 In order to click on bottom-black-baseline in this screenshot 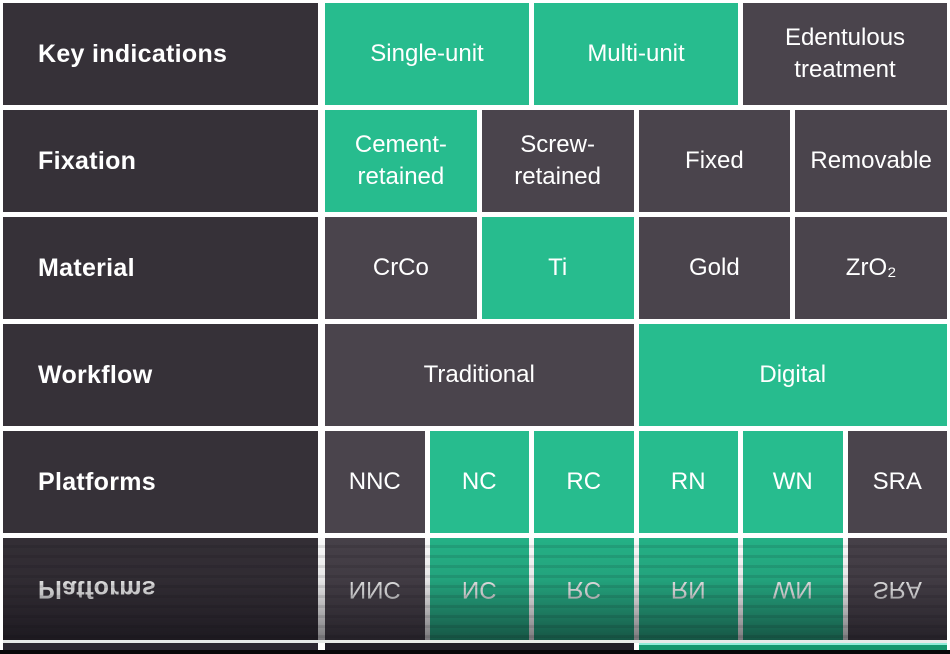, I will do `click(475, 652)`.